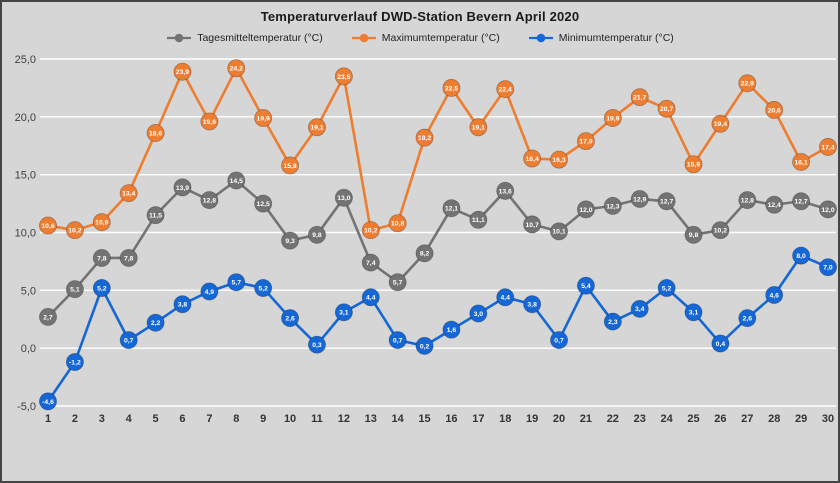 Image resolution: width=840 pixels, height=483 pixels. Describe the element at coordinates (532, 305) in the screenshot. I see `data-point-label: 3,8` at that location.